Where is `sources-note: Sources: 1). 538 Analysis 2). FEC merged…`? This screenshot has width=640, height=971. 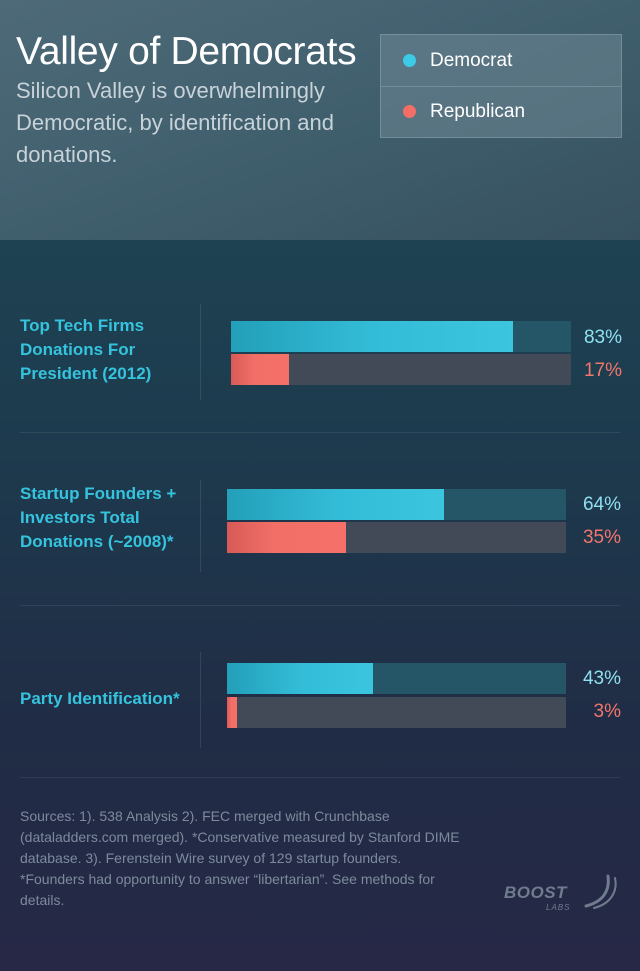 sources-note: Sources: 1). 538 Analysis 2). FEC merged… is located at coordinates (240, 858).